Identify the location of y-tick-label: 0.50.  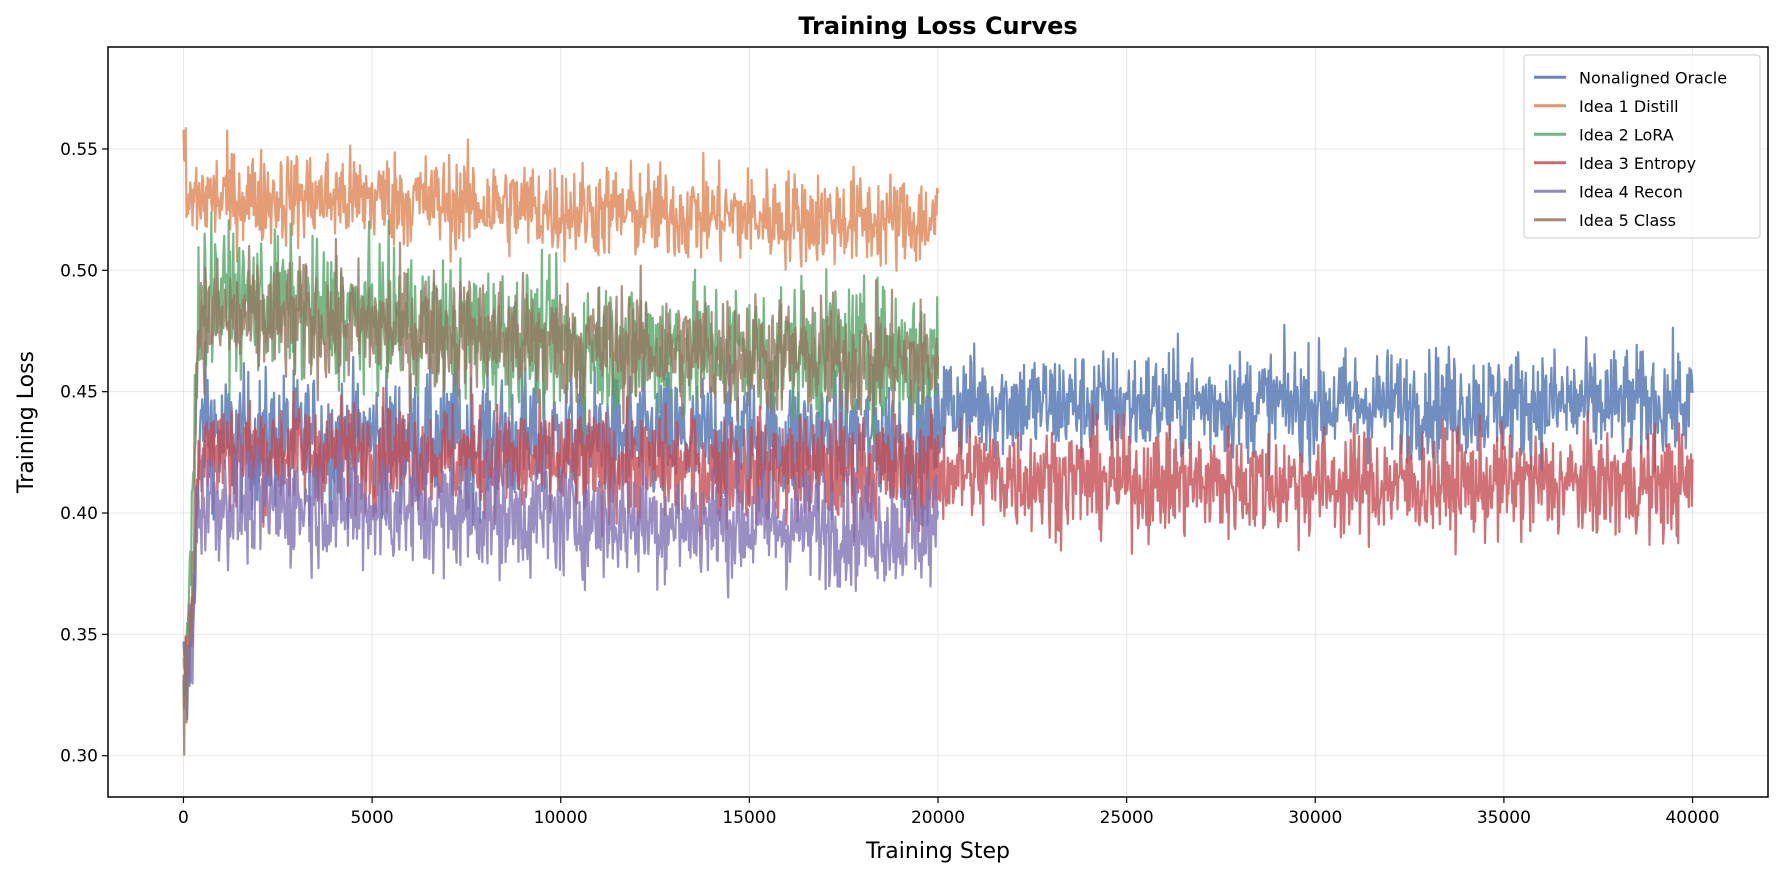
(79, 271).